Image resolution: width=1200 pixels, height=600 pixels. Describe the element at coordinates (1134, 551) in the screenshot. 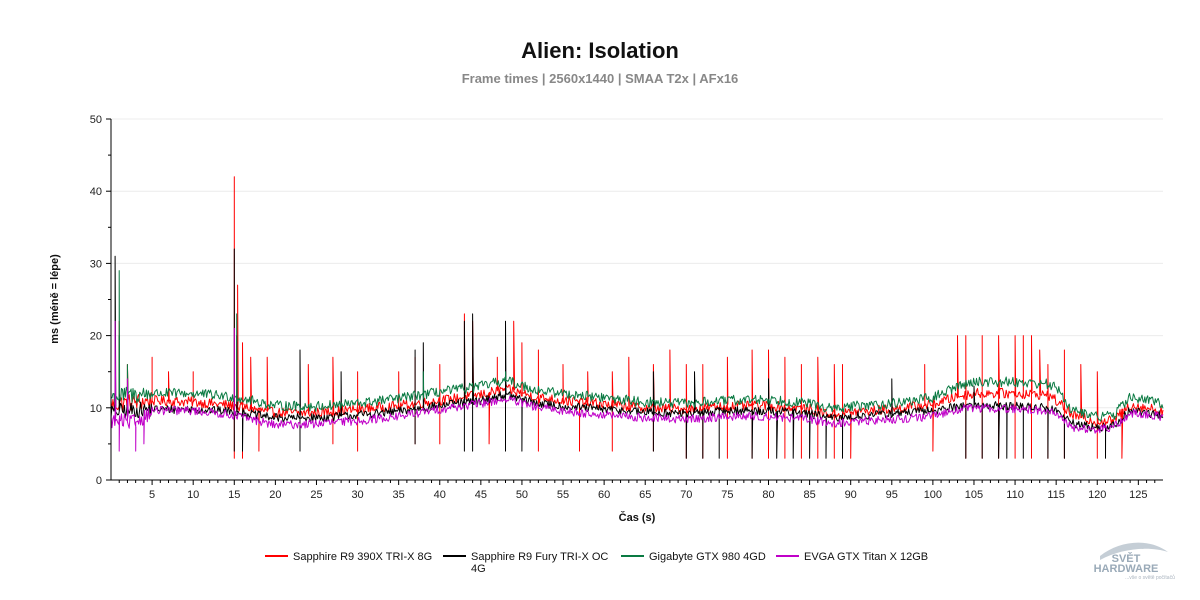

I see `logo-swoosh-icon` at that location.